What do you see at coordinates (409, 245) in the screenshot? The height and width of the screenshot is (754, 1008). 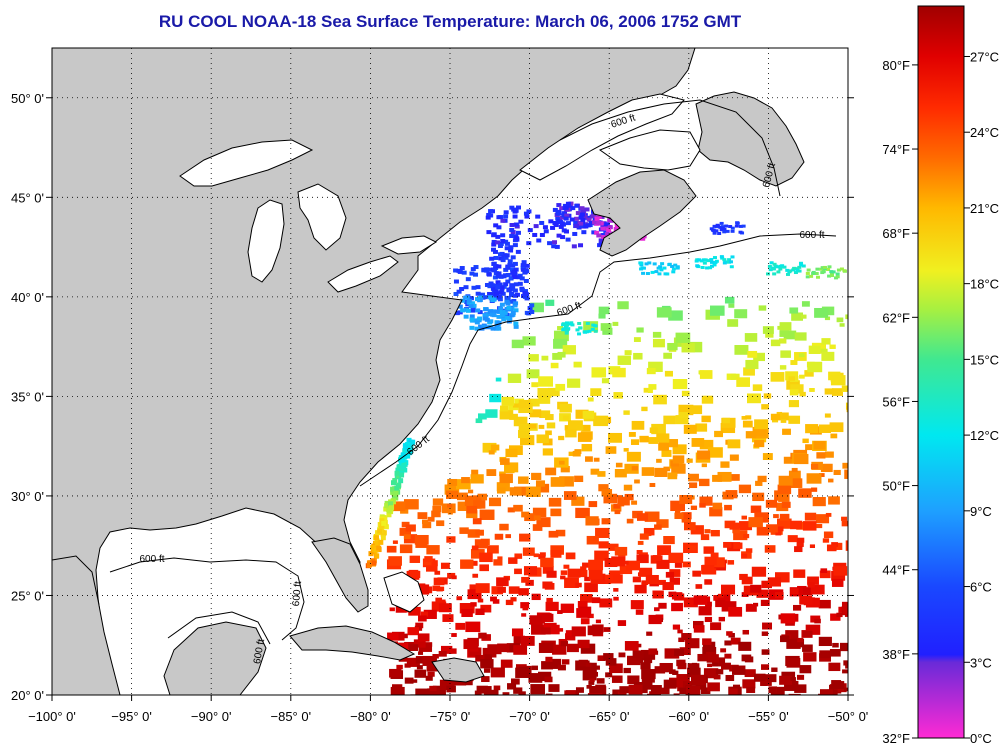 I see `lake-ontario` at bounding box center [409, 245].